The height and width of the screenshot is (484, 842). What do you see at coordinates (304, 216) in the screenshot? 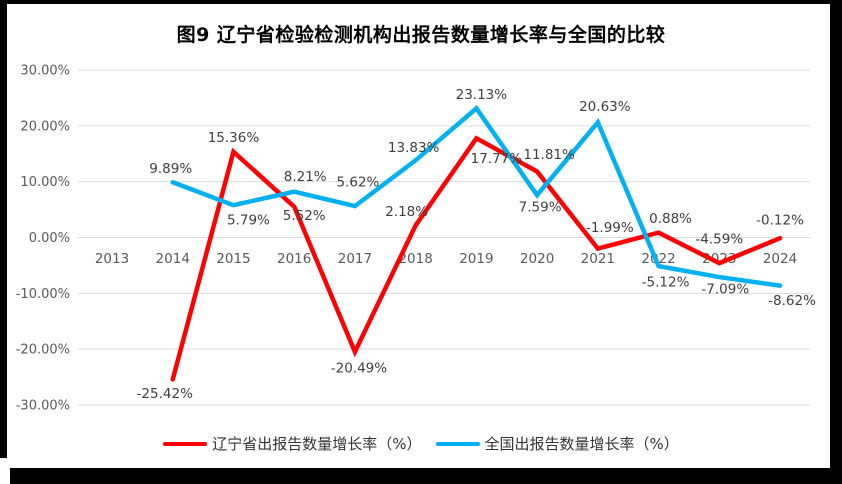
I see `svg-text: 5.52%` at bounding box center [304, 216].